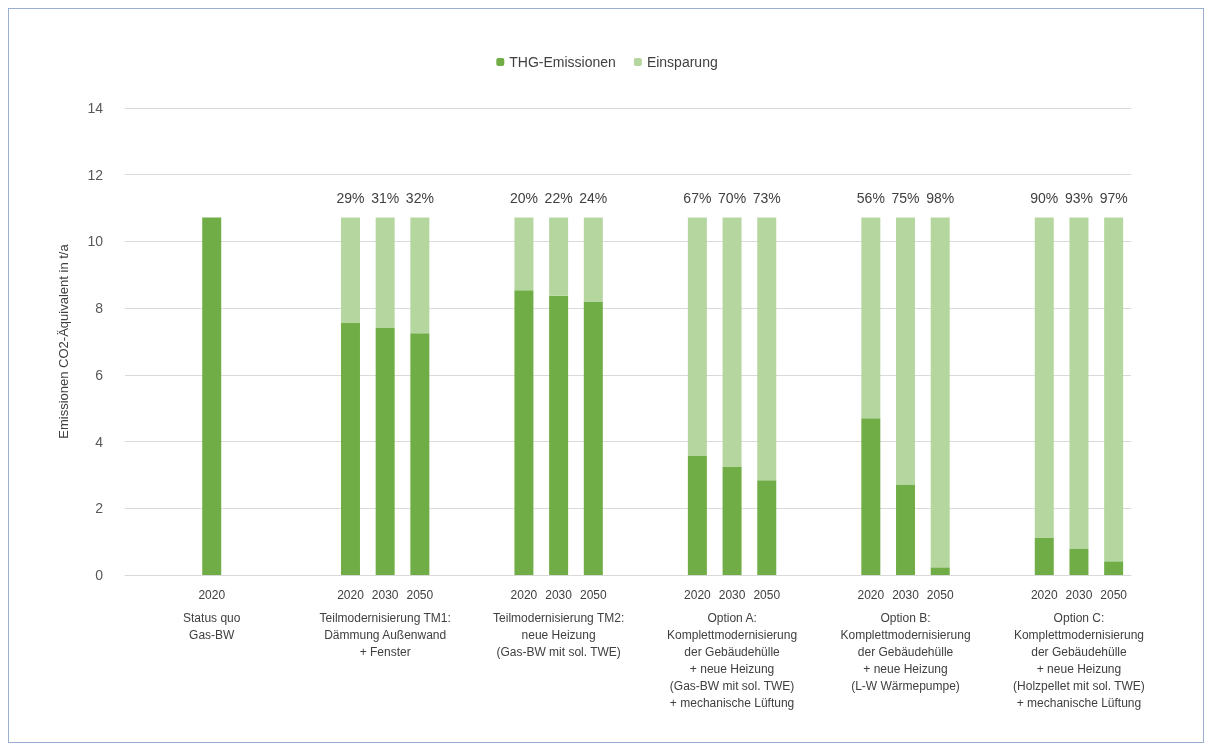 Image resolution: width=1214 pixels, height=753 pixels. I want to click on annotation: 90%, so click(1044, 198).